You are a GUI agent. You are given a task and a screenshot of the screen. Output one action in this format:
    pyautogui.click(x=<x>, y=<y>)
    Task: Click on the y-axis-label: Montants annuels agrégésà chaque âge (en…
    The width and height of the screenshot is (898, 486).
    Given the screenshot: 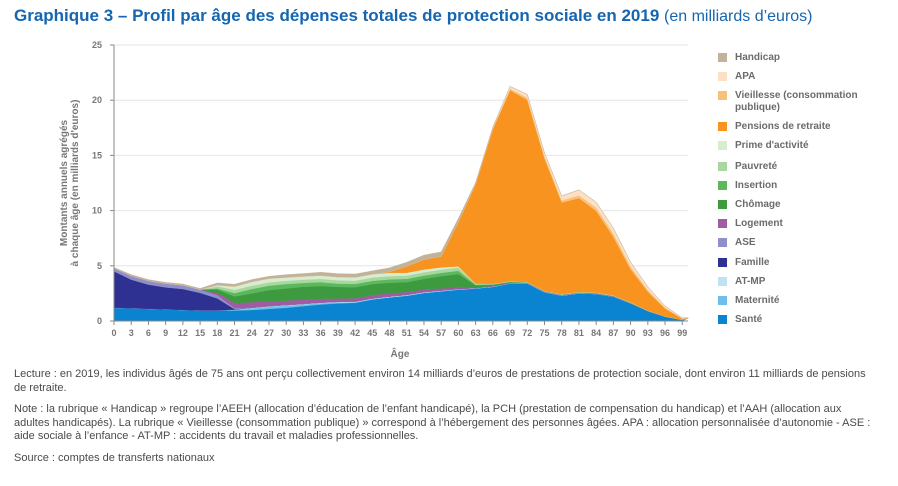 What is the action you would take?
    pyautogui.click(x=70, y=183)
    